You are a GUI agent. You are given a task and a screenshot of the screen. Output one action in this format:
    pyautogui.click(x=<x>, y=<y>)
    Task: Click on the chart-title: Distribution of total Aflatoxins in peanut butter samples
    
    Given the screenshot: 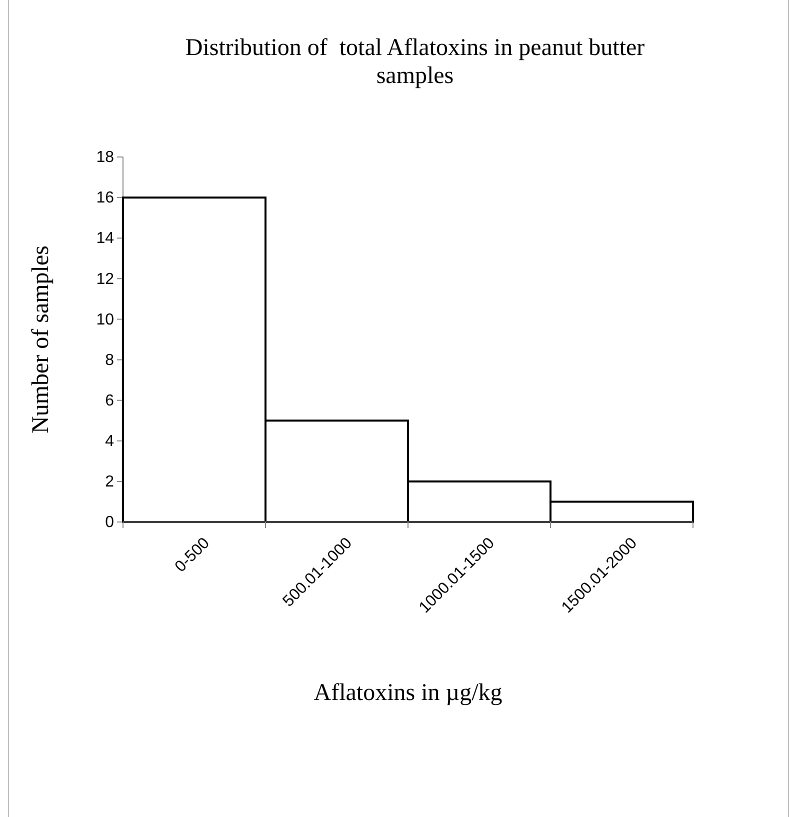 What is the action you would take?
    pyautogui.click(x=415, y=62)
    